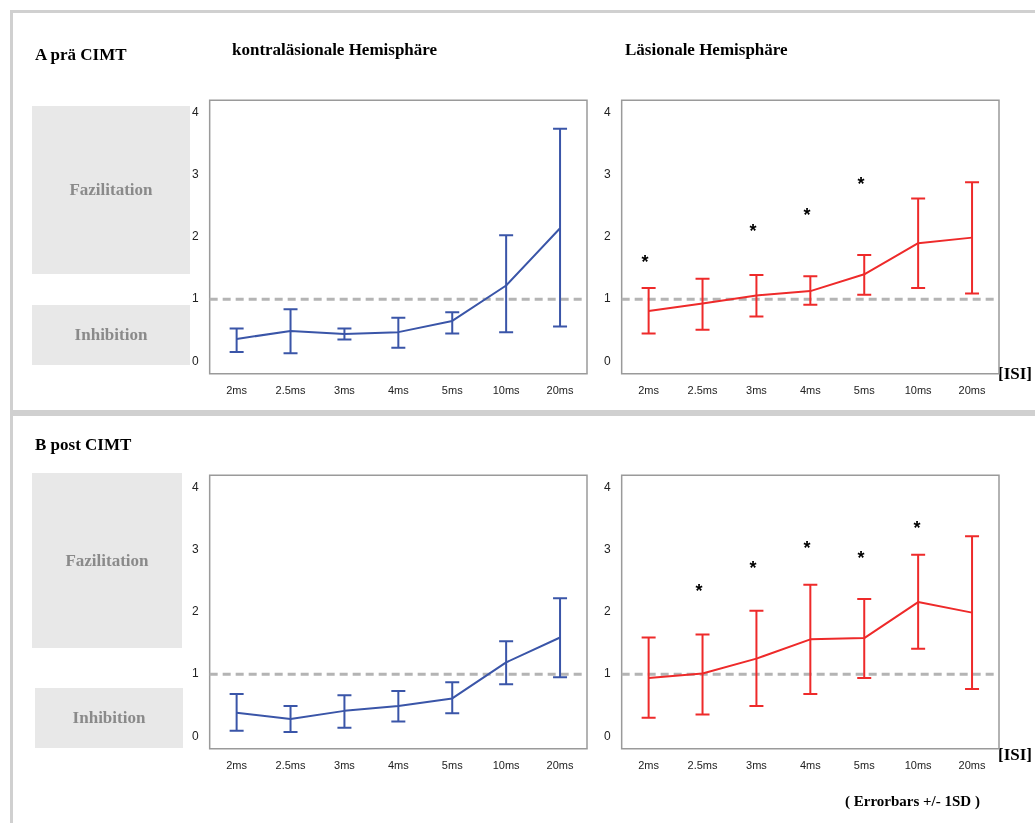 This screenshot has height=823, width=1035. What do you see at coordinates (83, 445) in the screenshot?
I see `text: B post CIMT` at bounding box center [83, 445].